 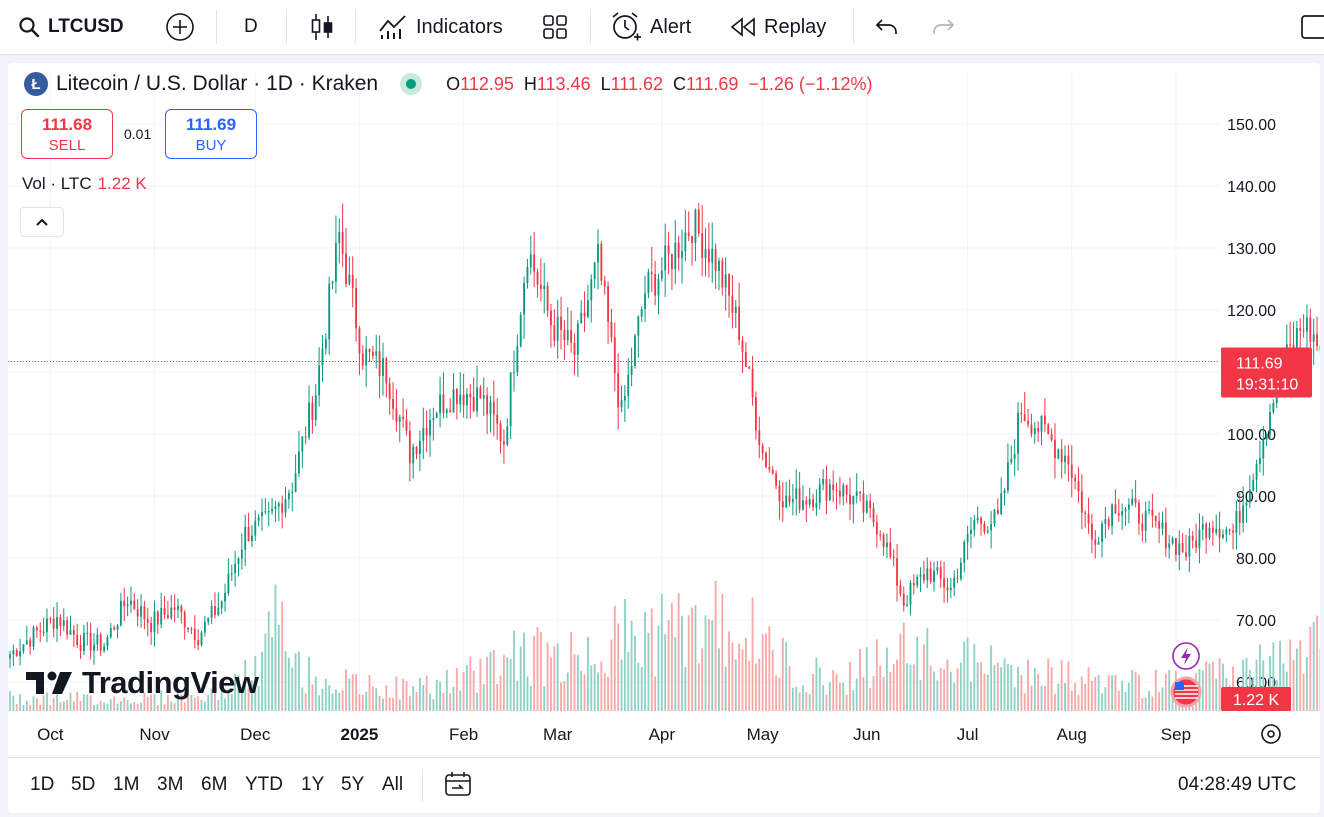 I want to click on range-1d: 1D, so click(x=42, y=784).